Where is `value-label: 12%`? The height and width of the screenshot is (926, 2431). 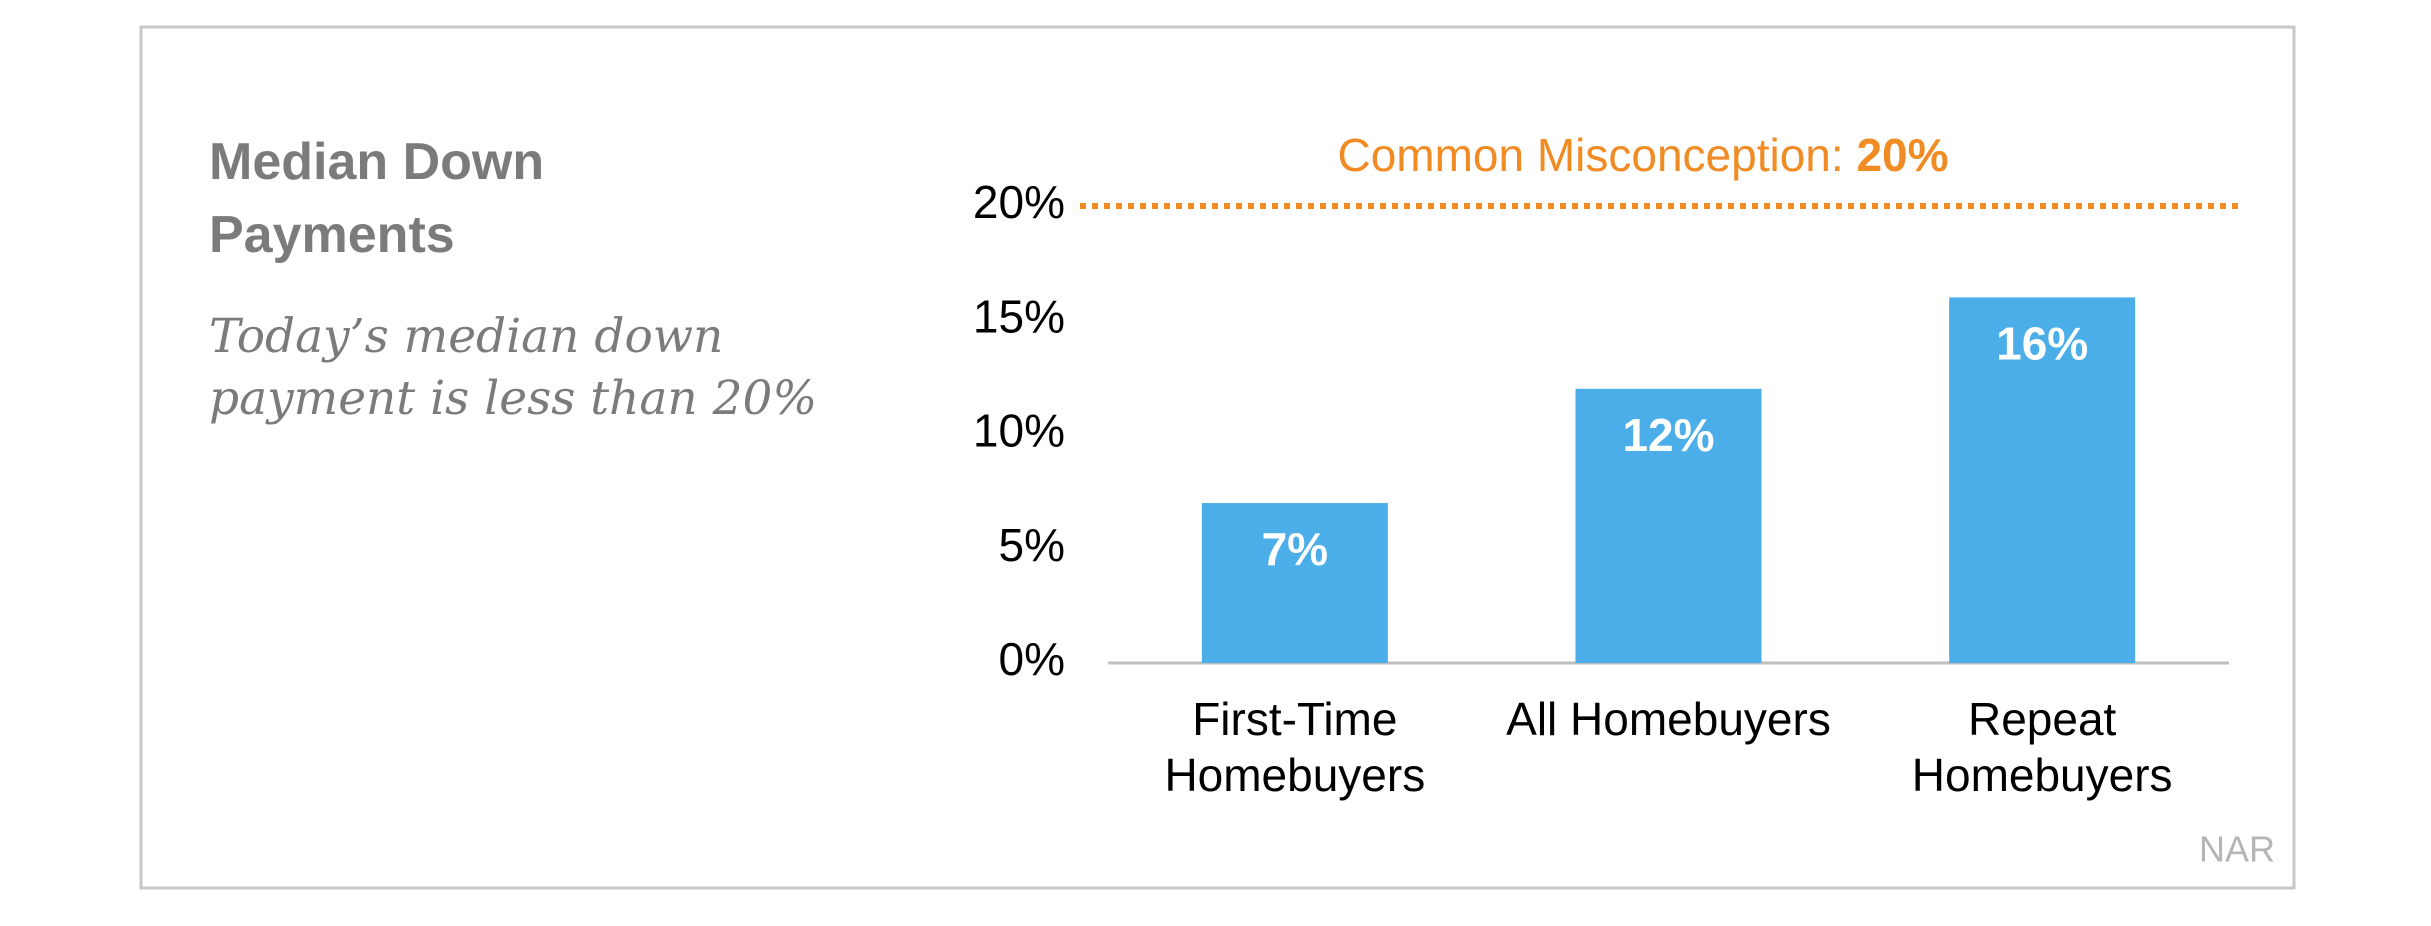 value-label: 12% is located at coordinates (1668, 435).